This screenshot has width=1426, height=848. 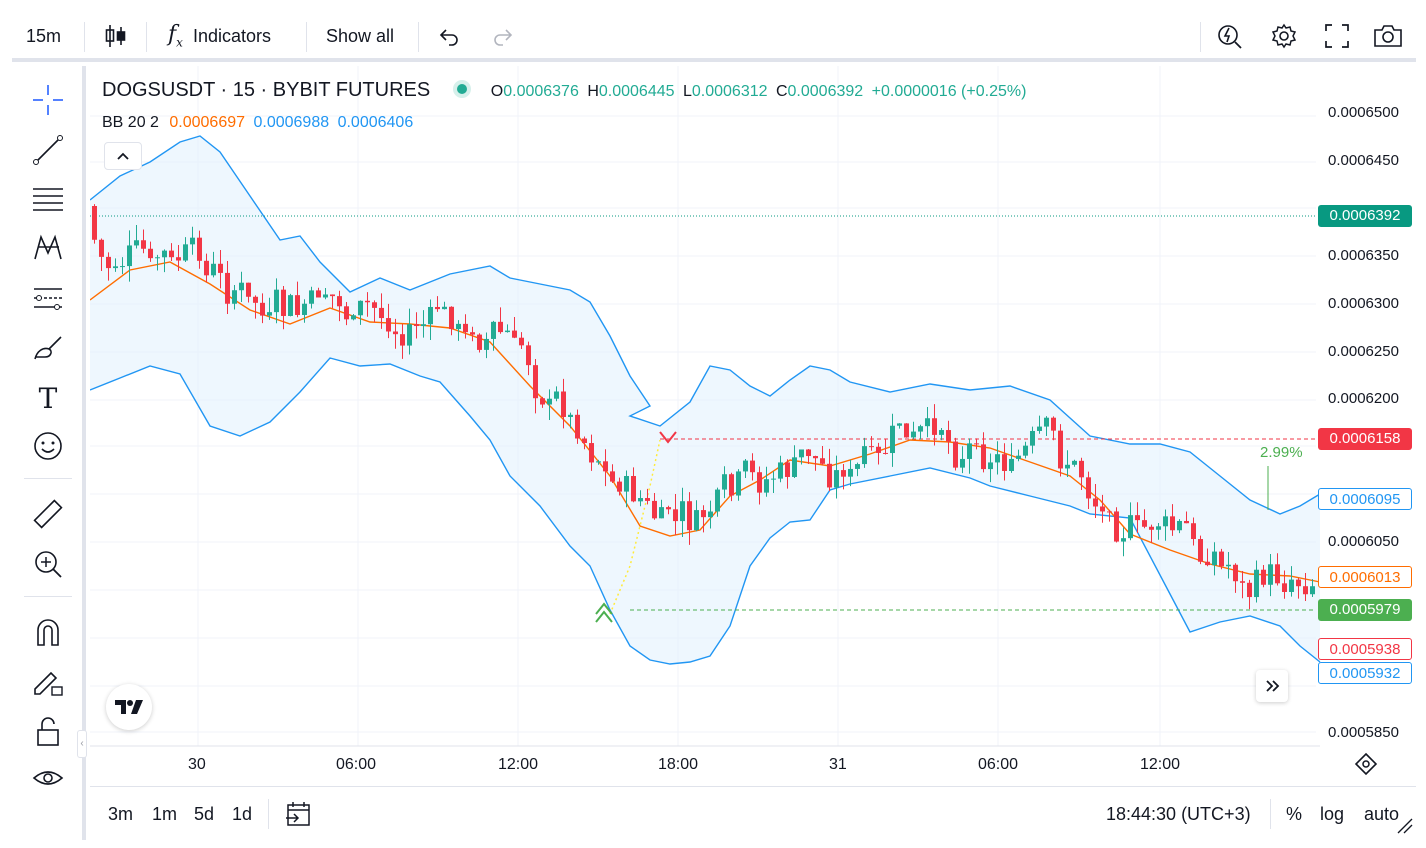 I want to click on zoom-tool, so click(x=48, y=564).